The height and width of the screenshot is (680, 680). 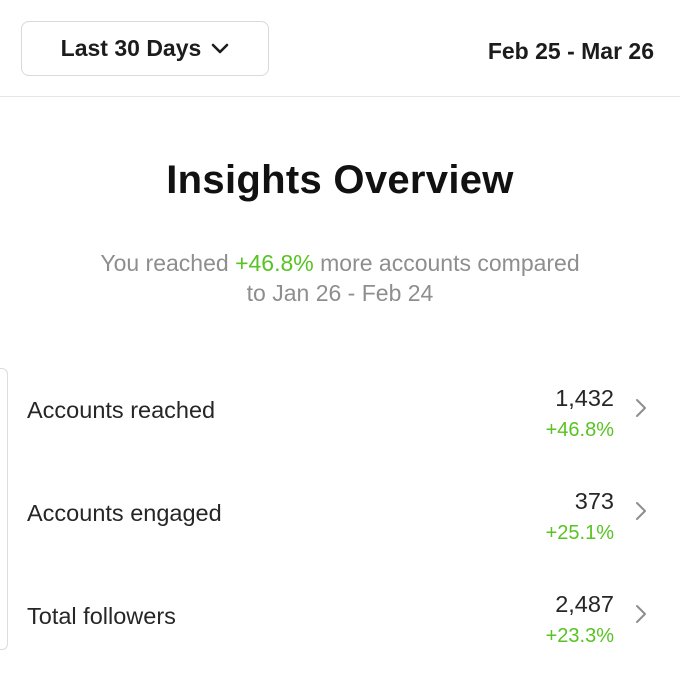 What do you see at coordinates (446, 263) in the screenshot?
I see `subtitle-suffix: more accounts compared` at bounding box center [446, 263].